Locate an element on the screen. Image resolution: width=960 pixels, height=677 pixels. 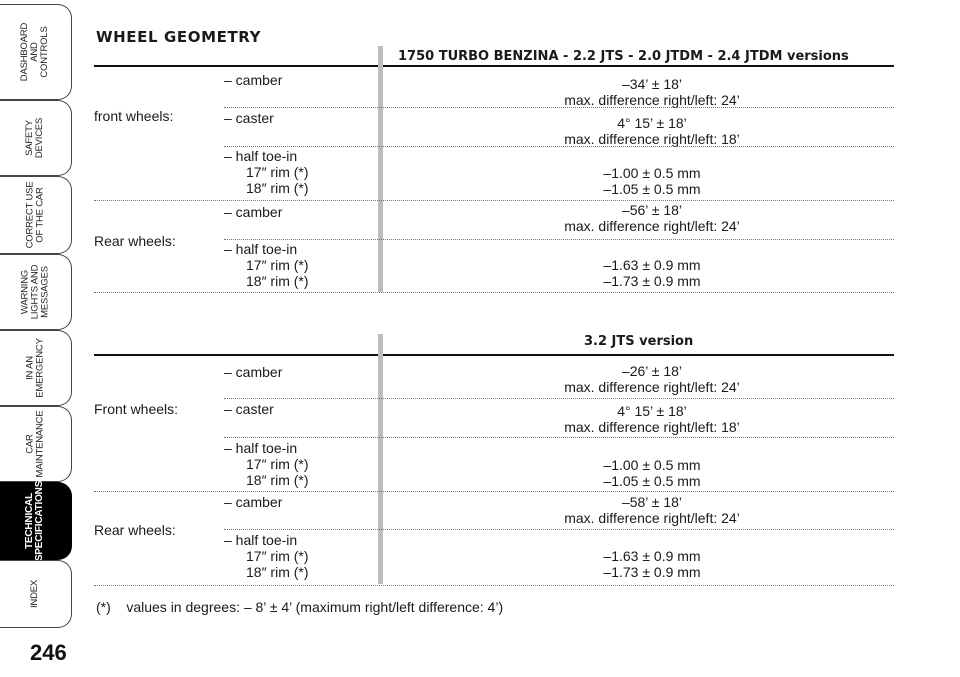
tab-technical-specifications: TECHNICAL SPECIFICATIONS is located at coordinates (36, 521).